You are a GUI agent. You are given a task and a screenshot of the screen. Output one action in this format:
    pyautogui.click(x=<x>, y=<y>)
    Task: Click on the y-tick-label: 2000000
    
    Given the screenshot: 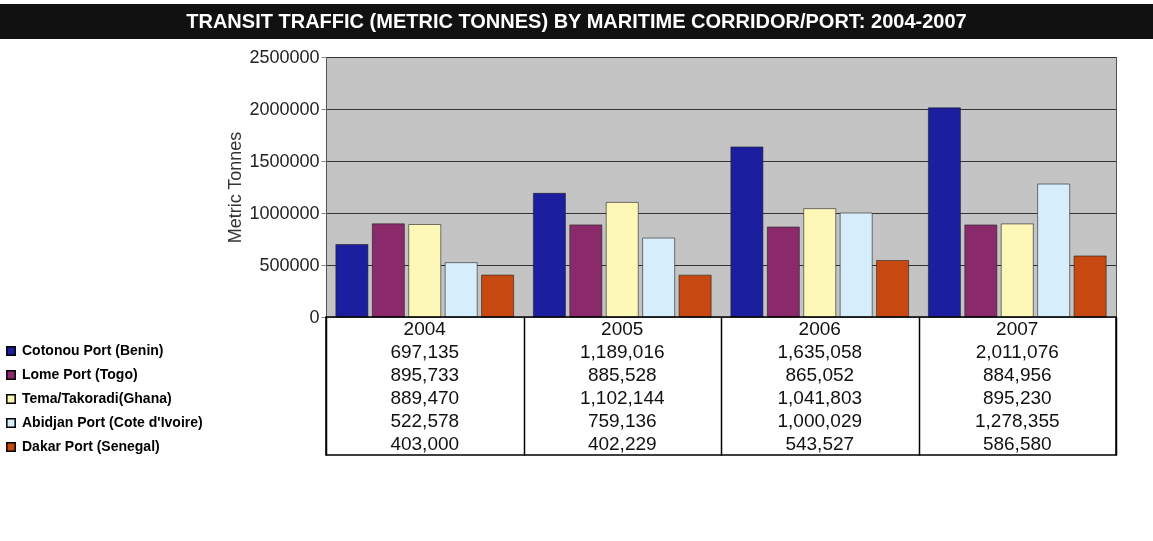 What is the action you would take?
    pyautogui.click(x=284, y=108)
    